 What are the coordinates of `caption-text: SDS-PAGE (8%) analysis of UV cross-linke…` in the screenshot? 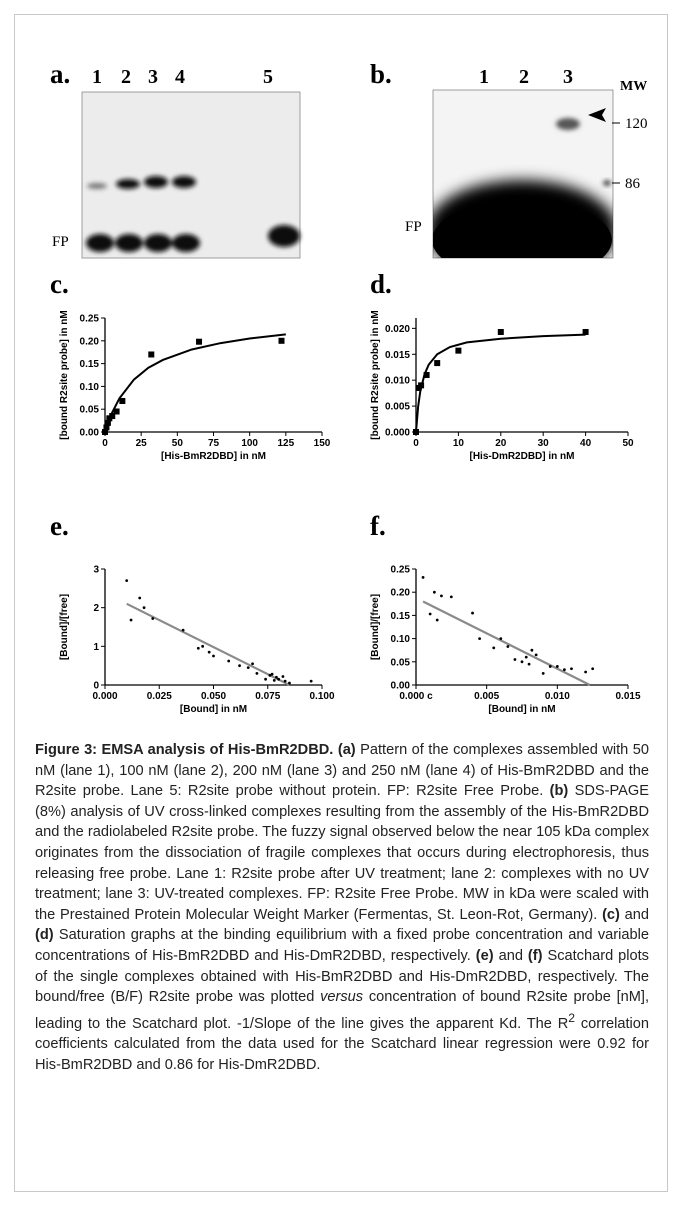 It's located at (342, 853).